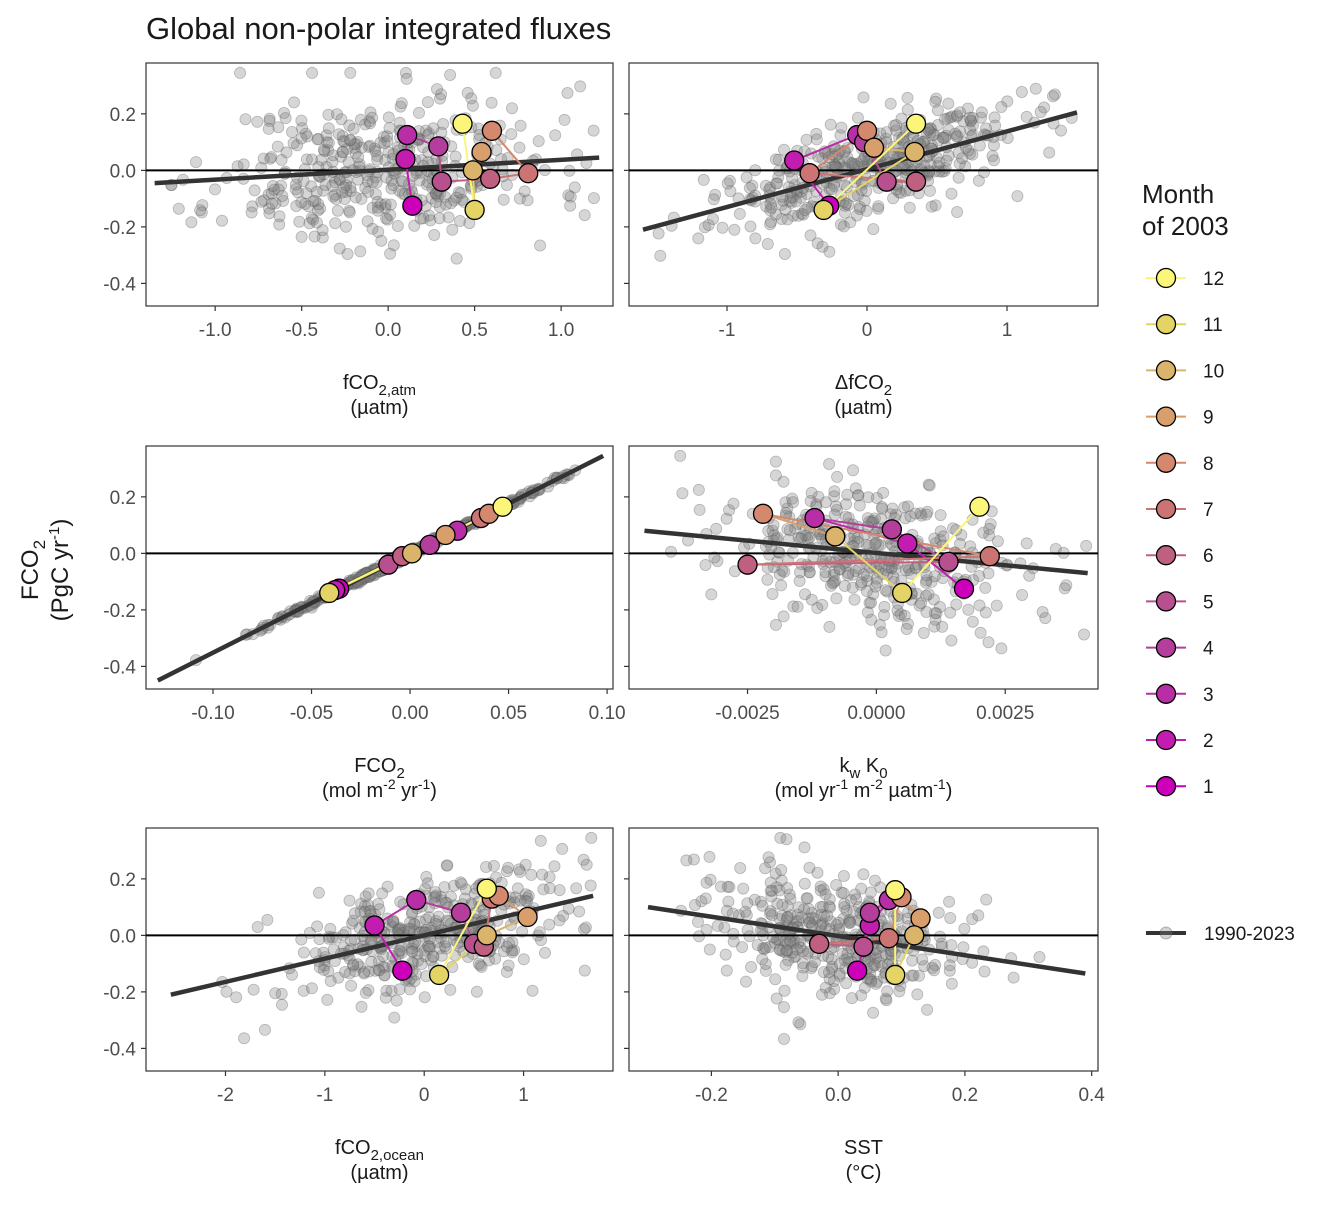 This screenshot has width=1344, height=1209. What do you see at coordinates (379, 1150) in the screenshot?
I see `x-axis-label: fCO2,ocean` at bounding box center [379, 1150].